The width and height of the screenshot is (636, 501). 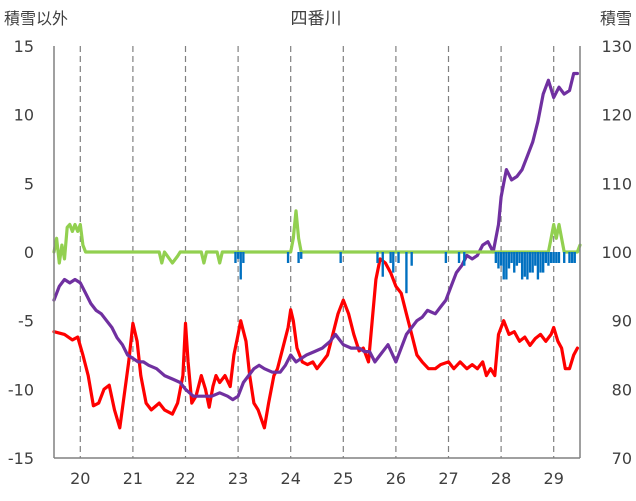 What do you see at coordinates (448, 478) in the screenshot?
I see `x-tick-label: 27` at bounding box center [448, 478].